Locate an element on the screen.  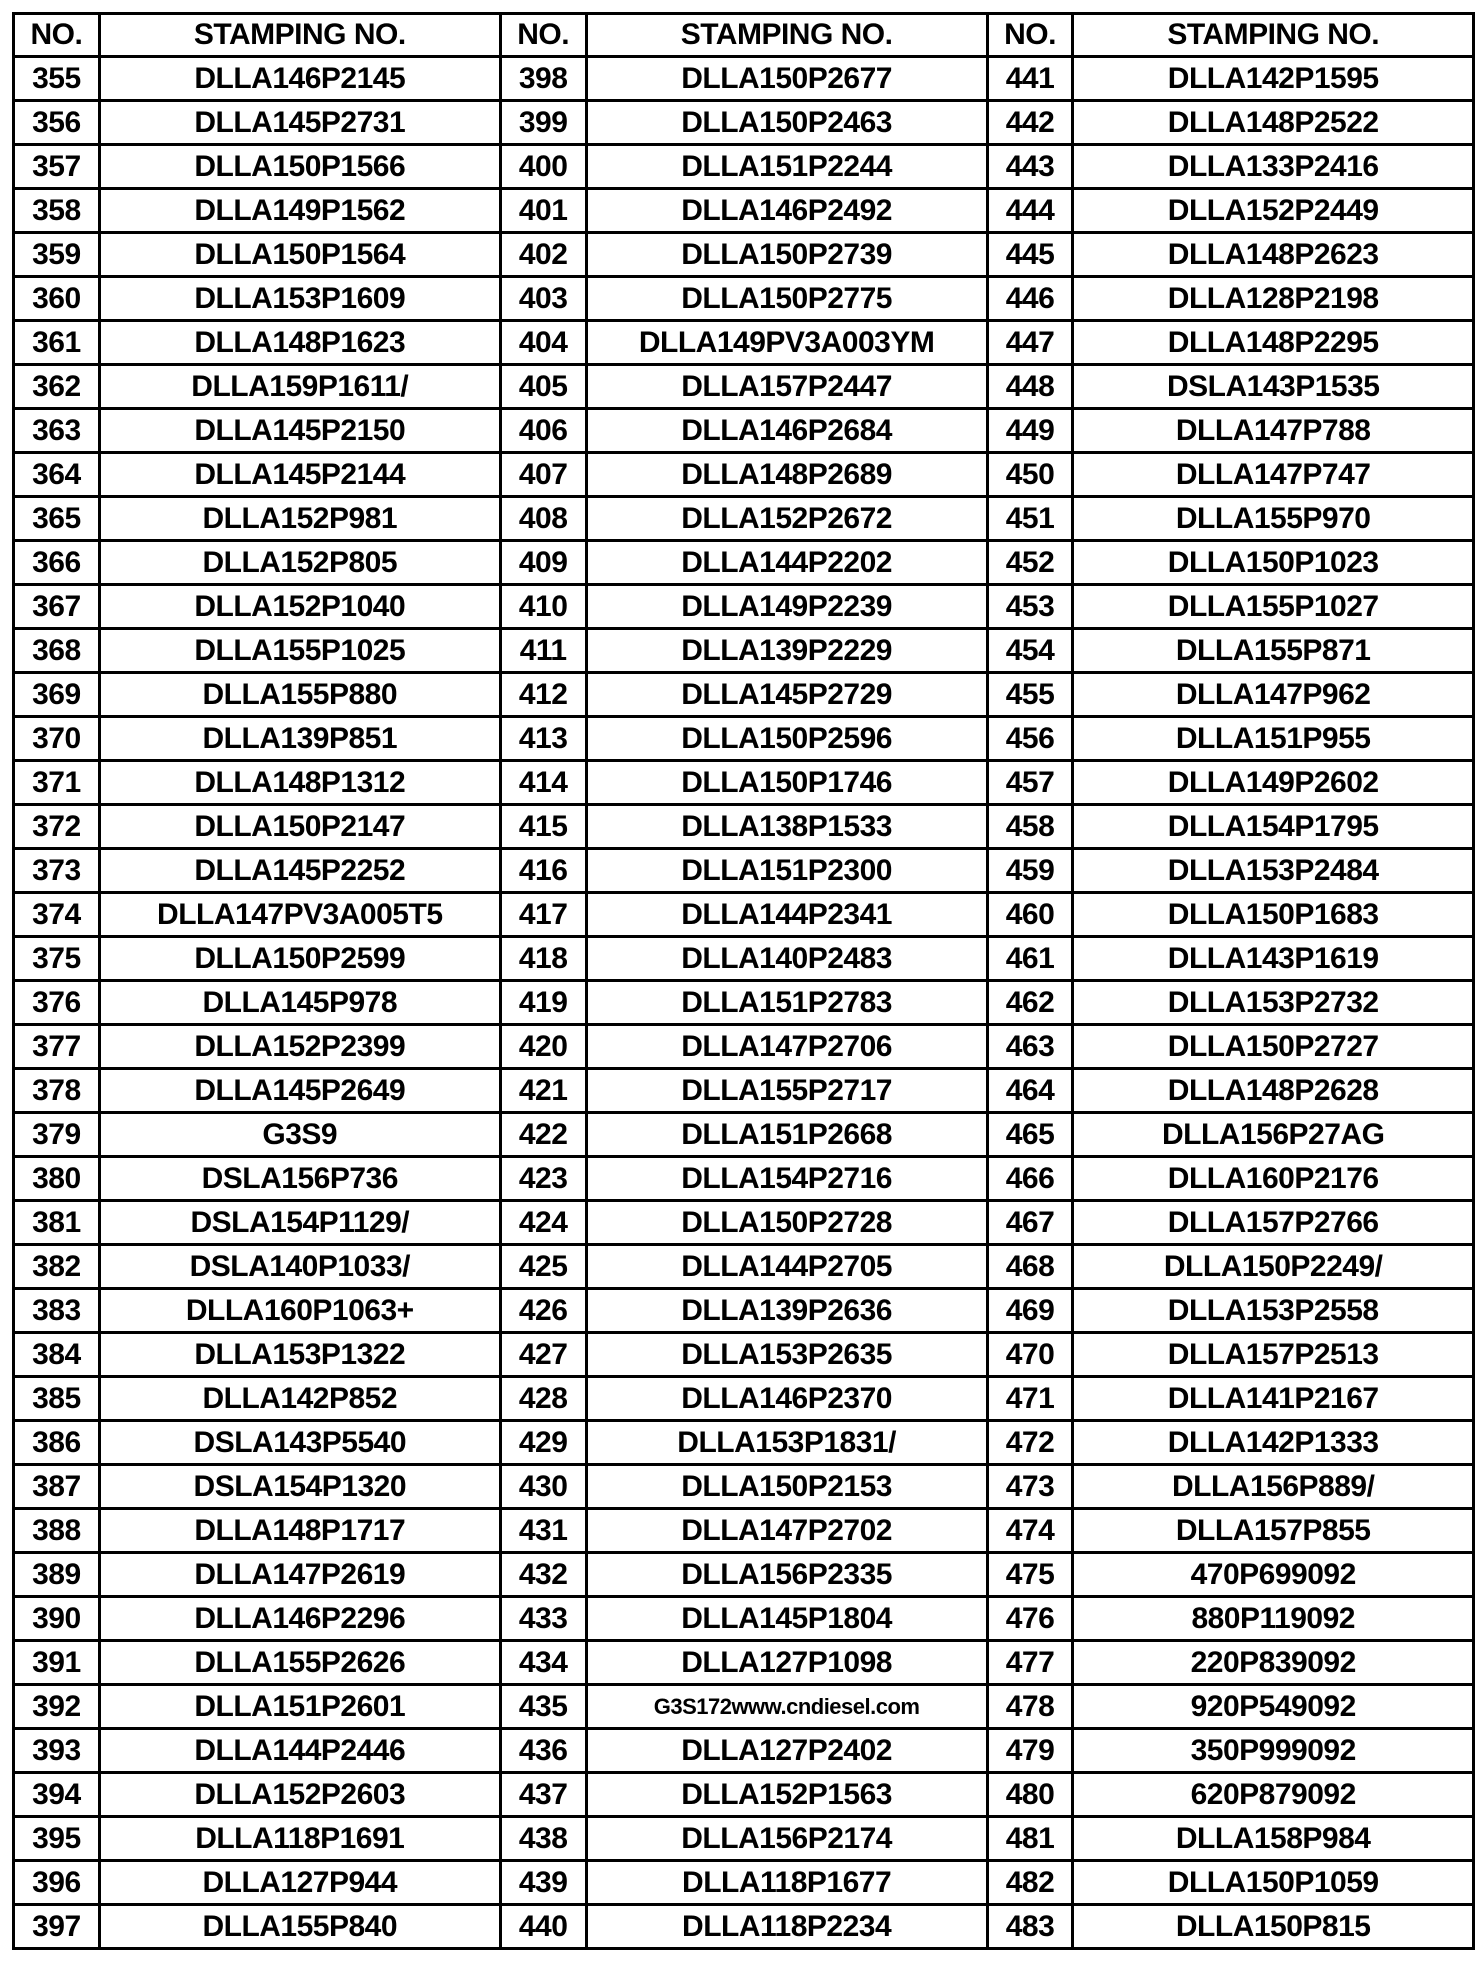
cell-stamping-no: DLLA127P1098 is located at coordinates (786, 1662).